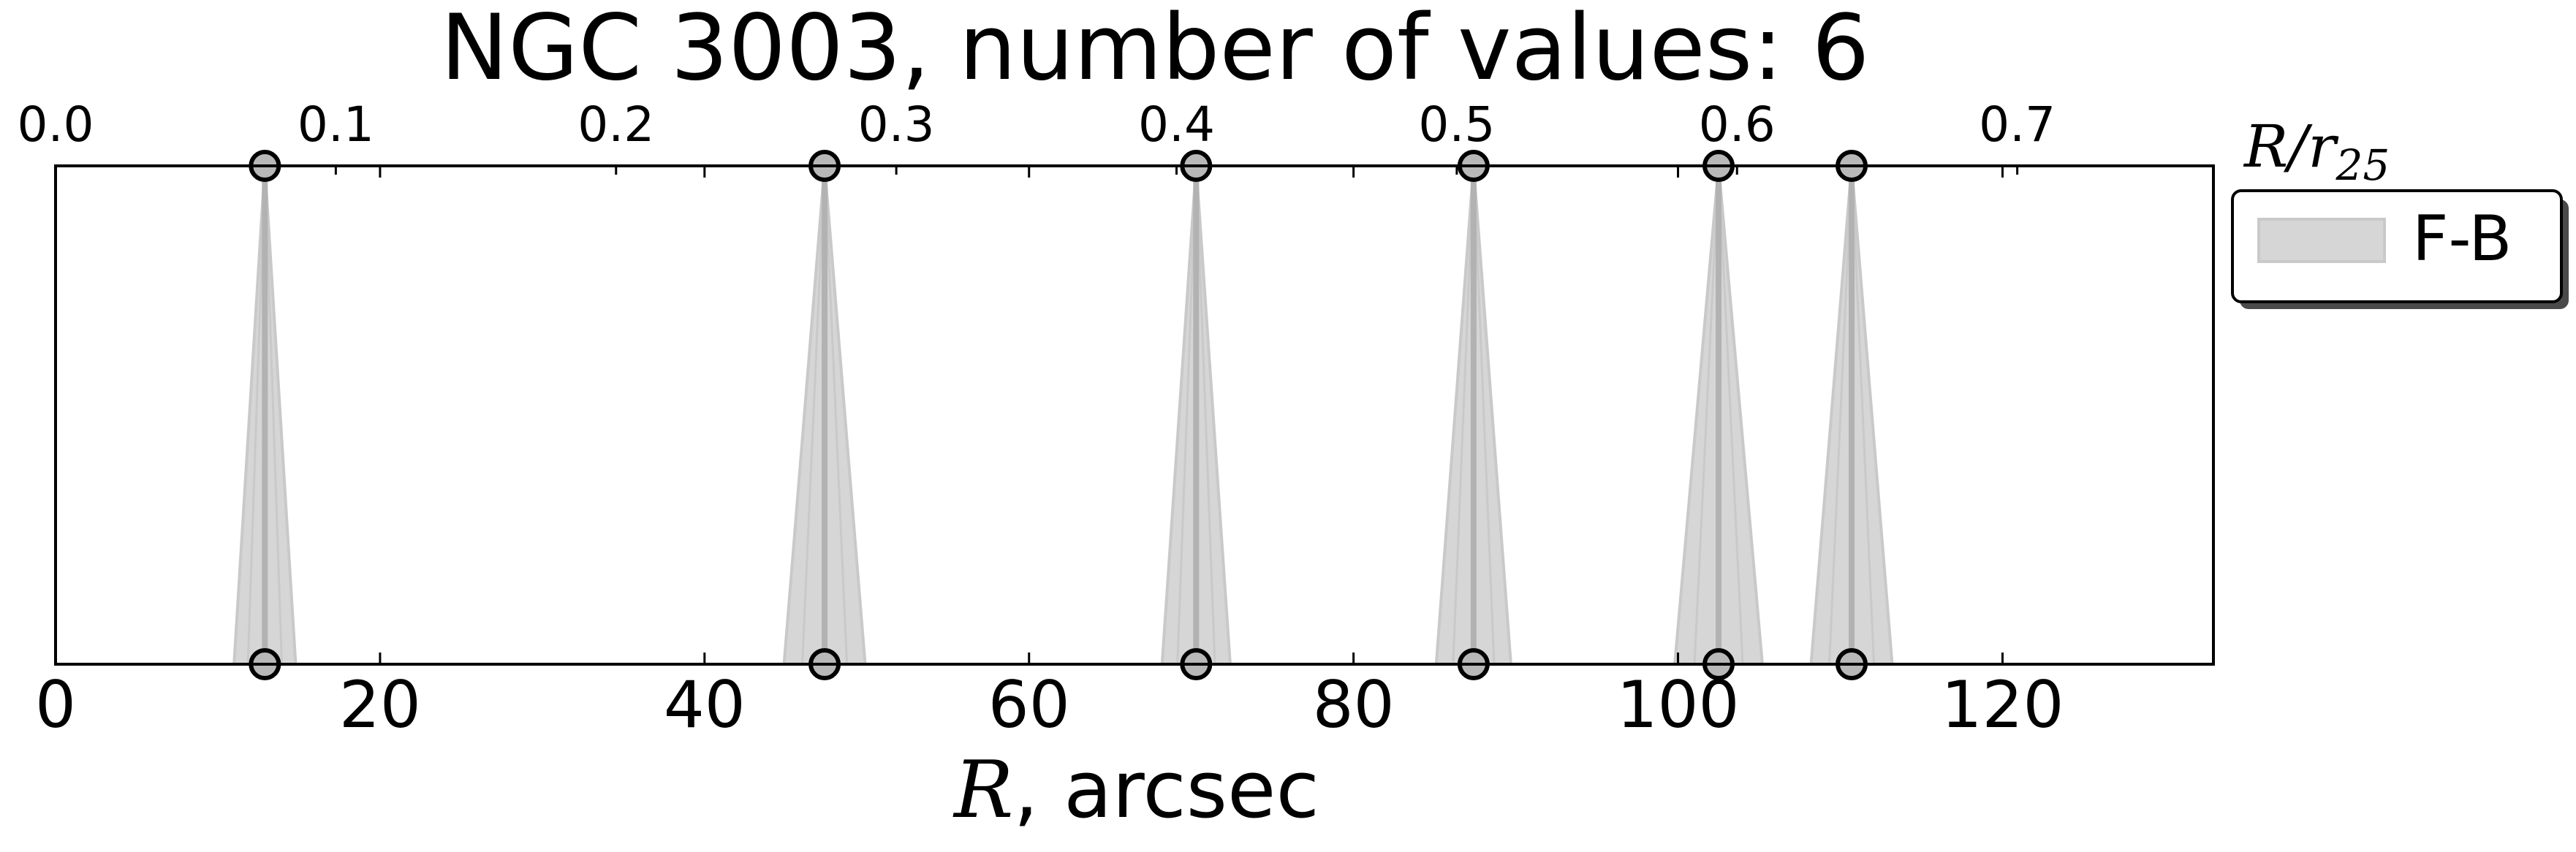  What do you see at coordinates (1354, 704) in the screenshot?
I see `x-tick-label-4: 80` at bounding box center [1354, 704].